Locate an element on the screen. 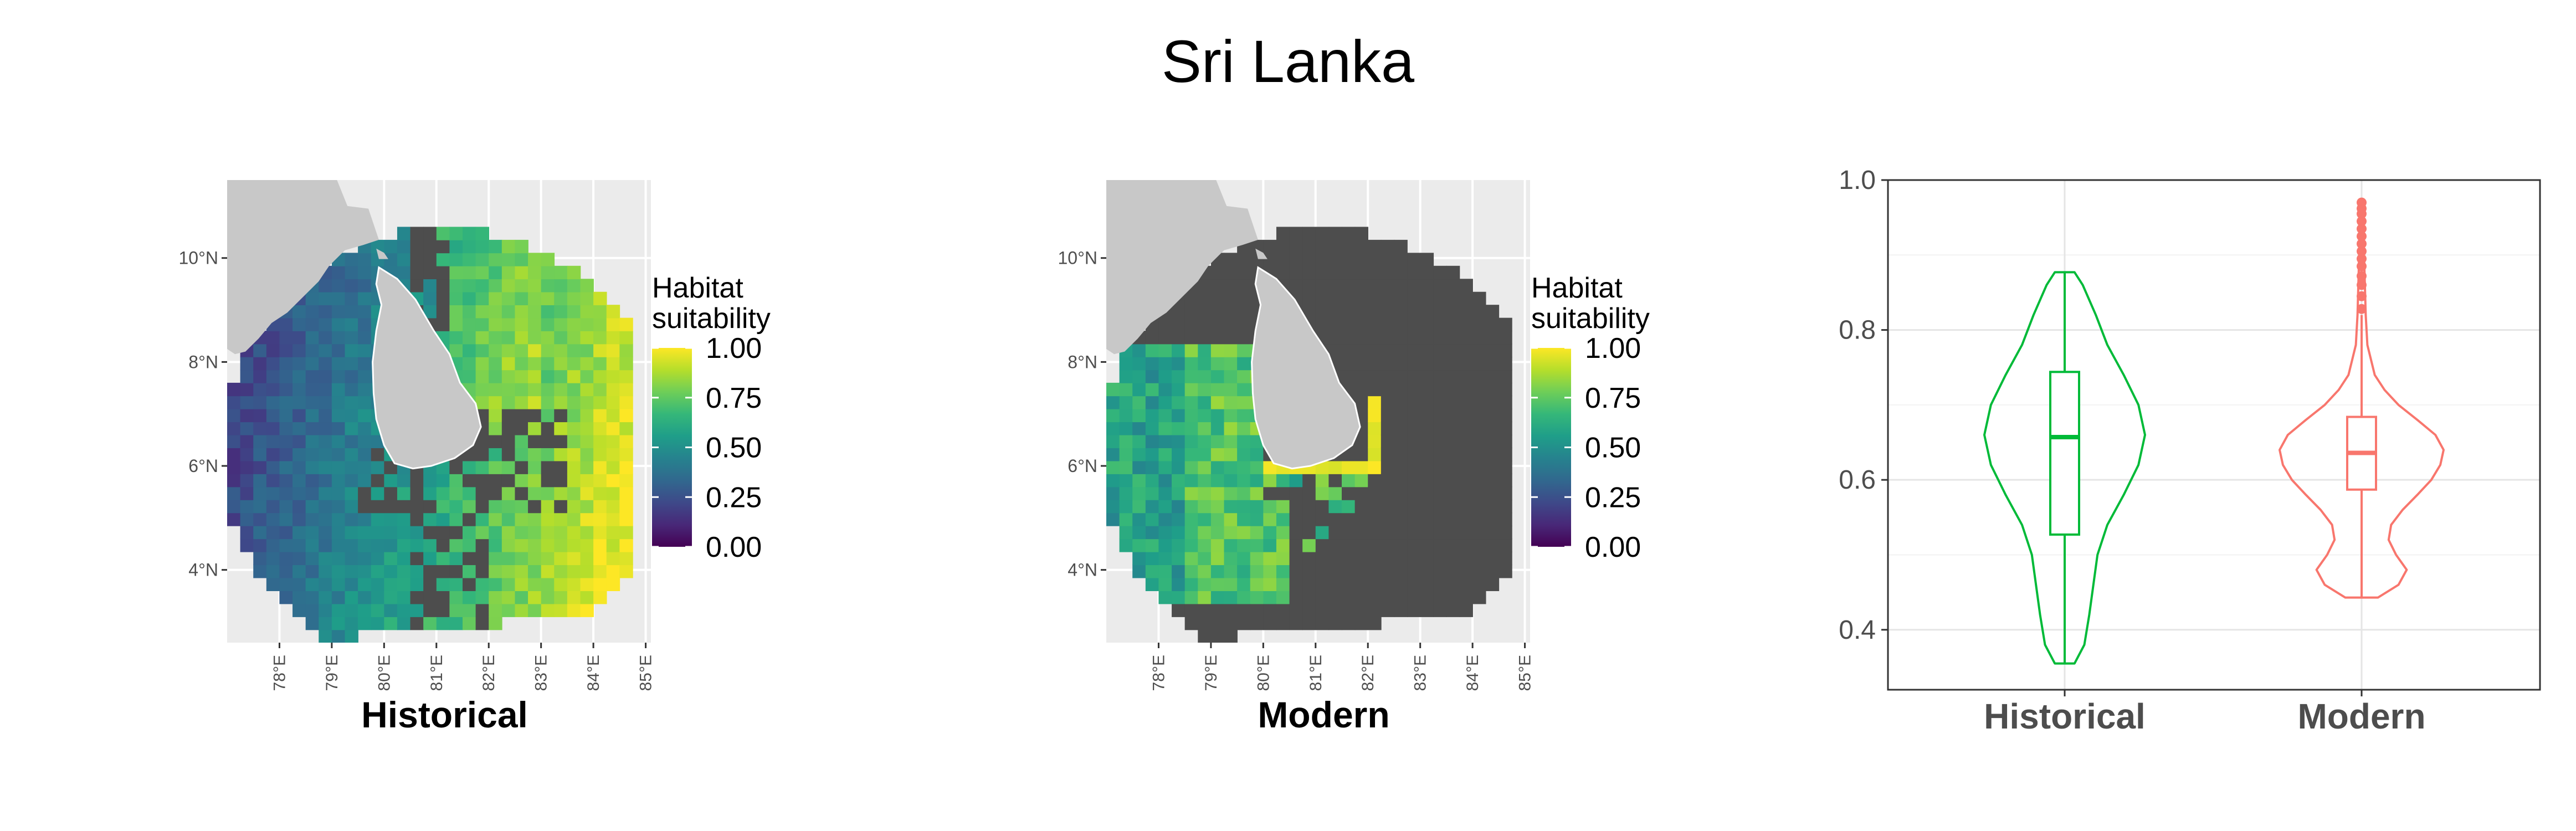 The width and height of the screenshot is (2576, 831). x-tick-label: 81°E is located at coordinates (1316, 673).